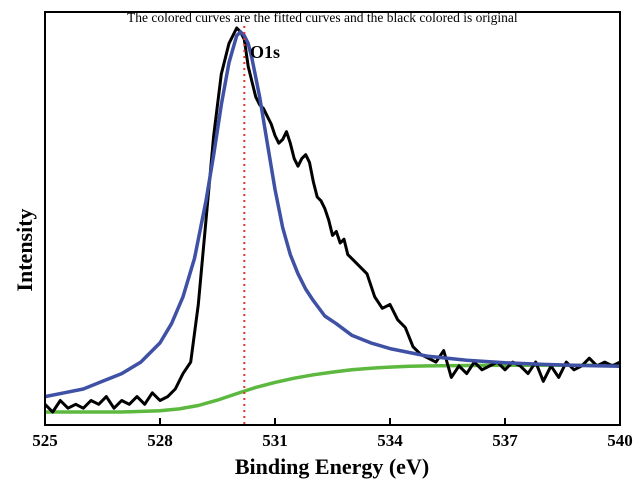 This screenshot has width=640, height=484. Describe the element at coordinates (505, 440) in the screenshot. I see `x-tick-label: 537` at that location.